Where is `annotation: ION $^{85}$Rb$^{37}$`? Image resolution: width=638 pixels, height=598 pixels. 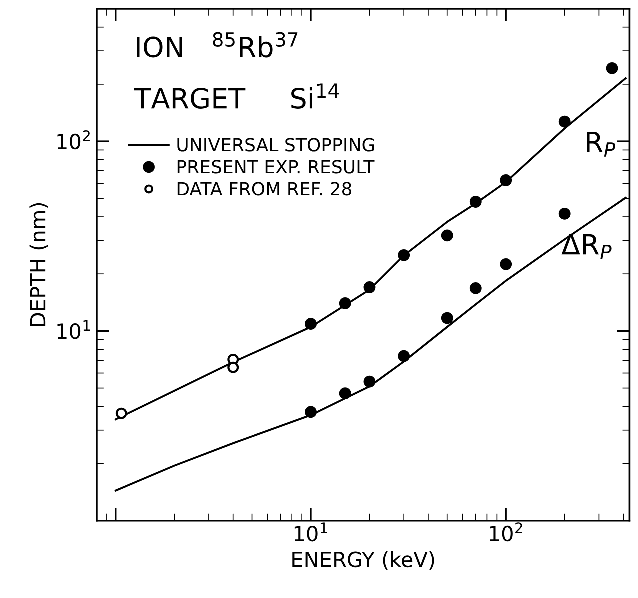
annotation: ION $^{85}$Rb$^{37}$ is located at coordinates (217, 45).